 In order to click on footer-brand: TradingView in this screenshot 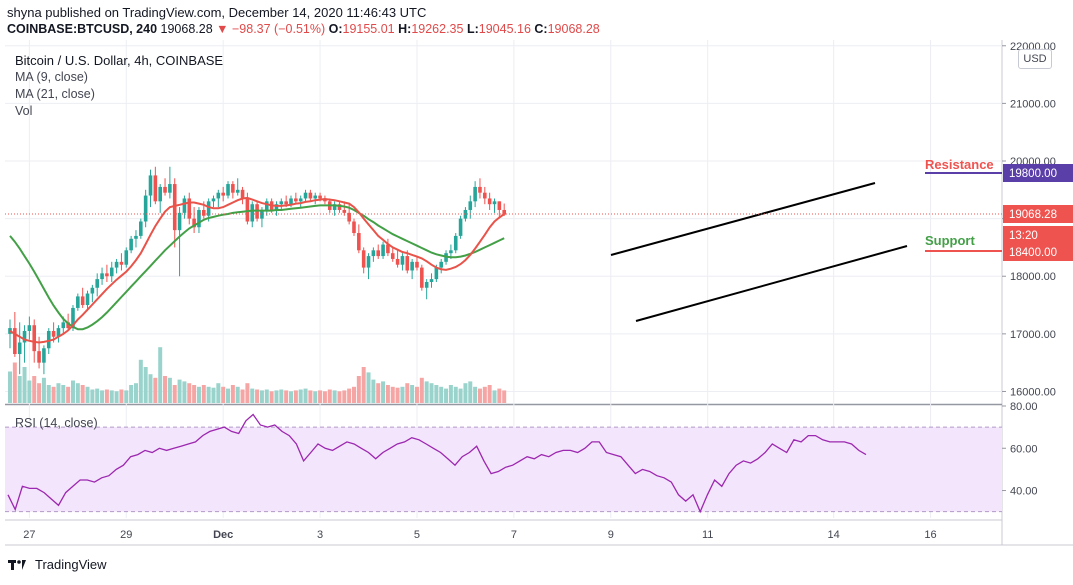, I will do `click(57, 564)`.